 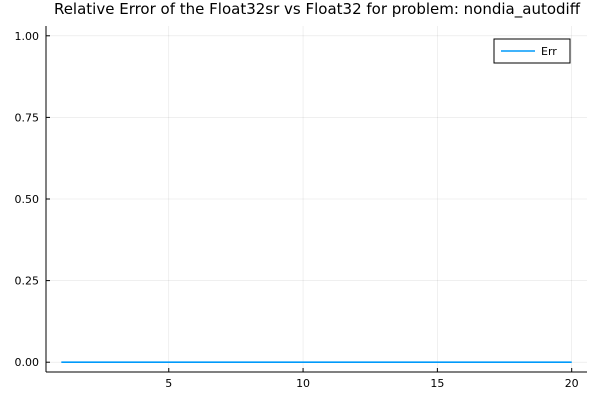 I want to click on y-tick-label: 0.00, so click(x=27, y=362).